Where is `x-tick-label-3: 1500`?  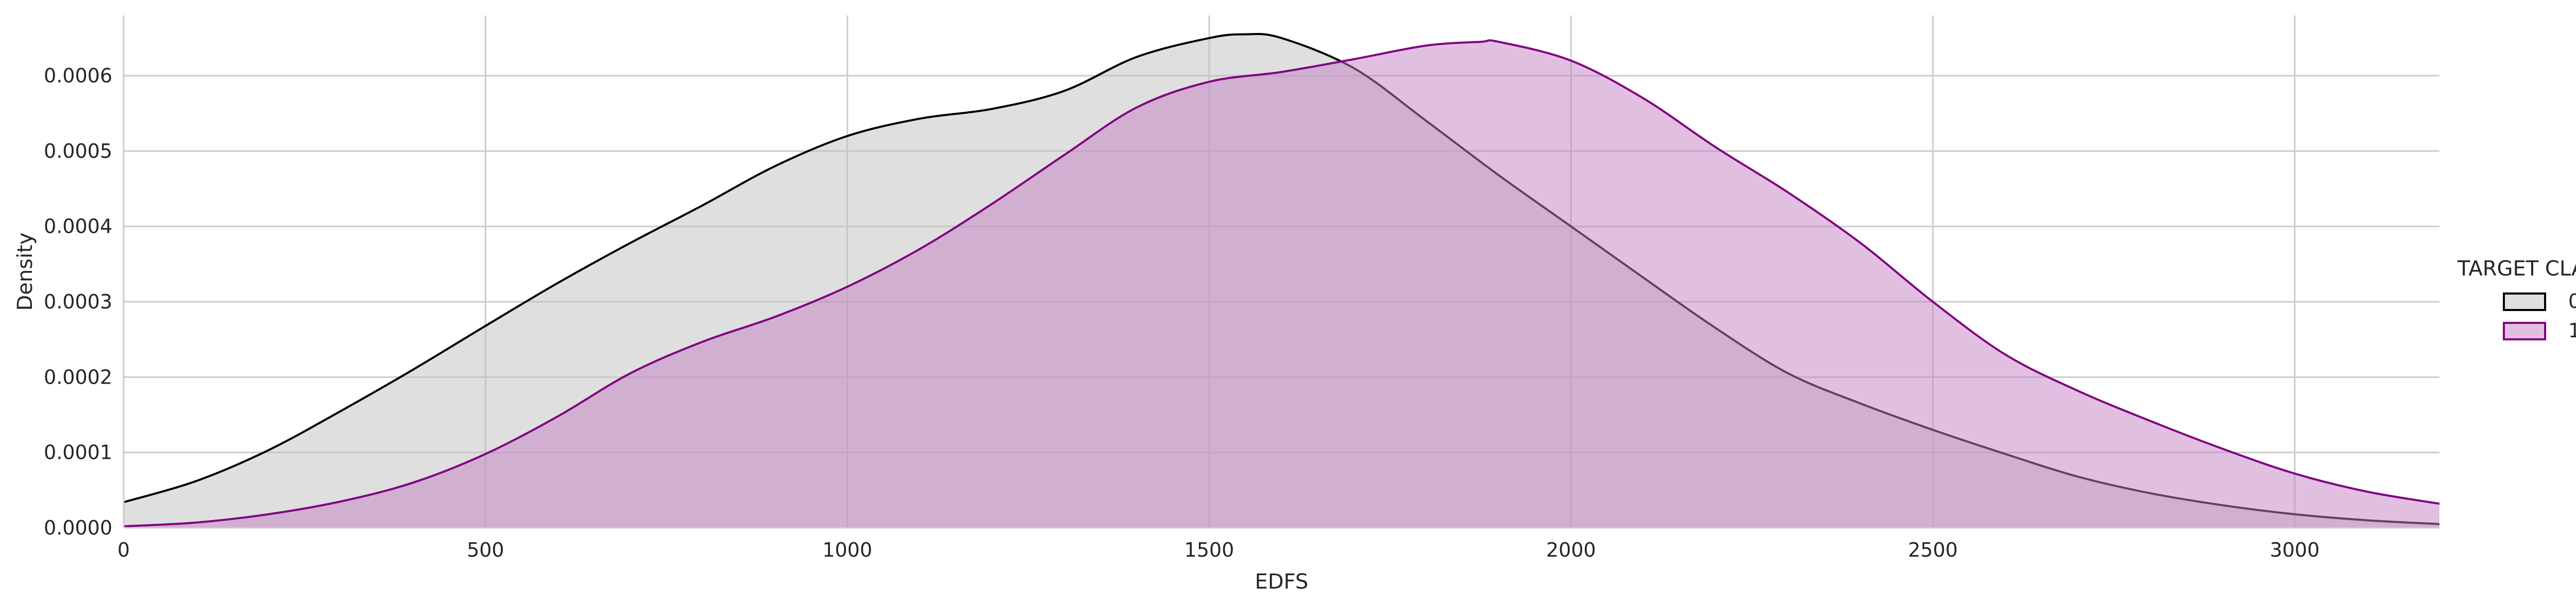
x-tick-label-3: 1500 is located at coordinates (1209, 550).